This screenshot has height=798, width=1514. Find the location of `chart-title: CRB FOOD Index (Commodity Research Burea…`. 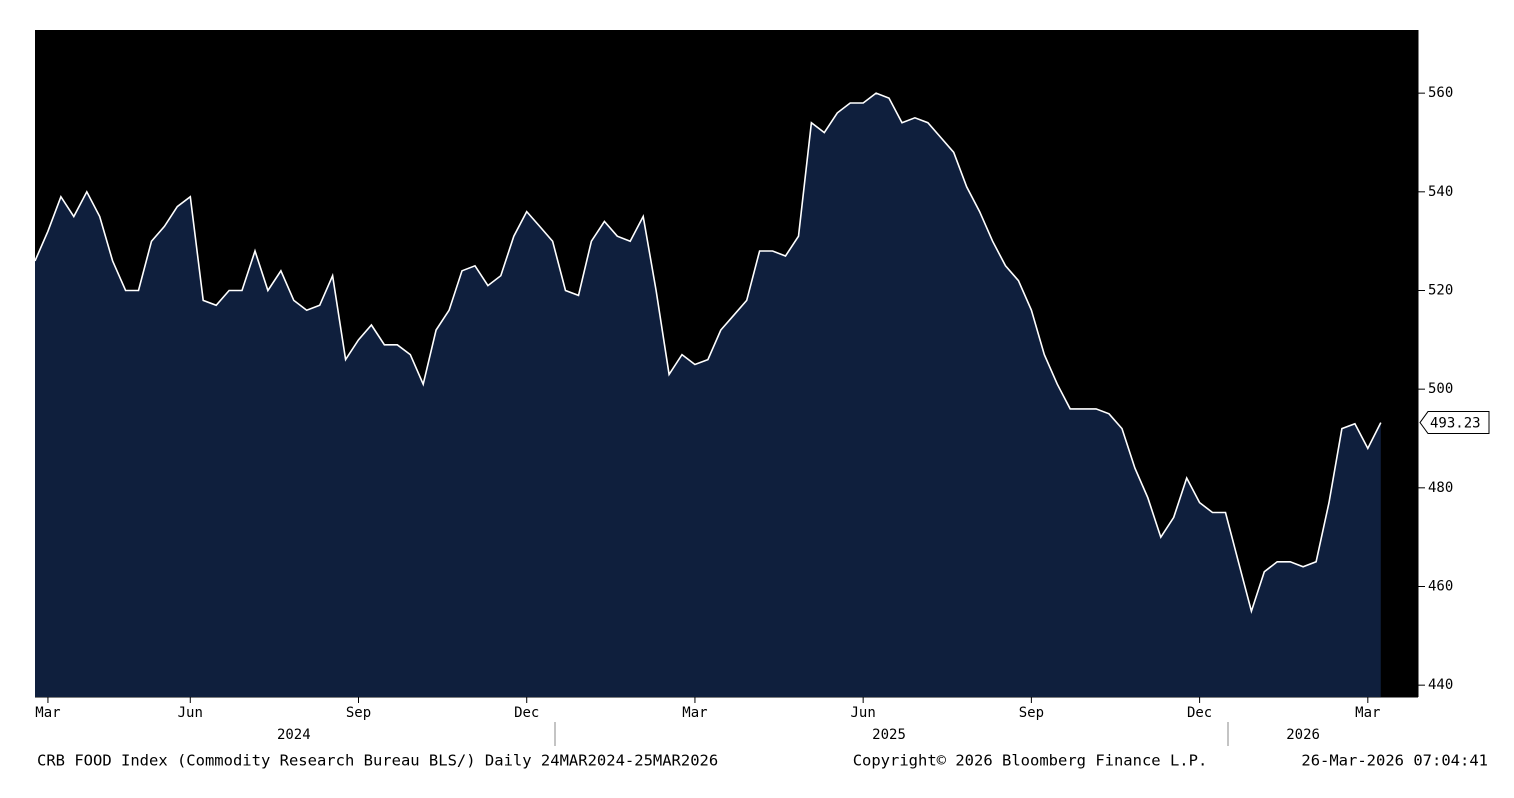

chart-title: CRB FOOD Index (Commodity Research Burea… is located at coordinates (377, 761).